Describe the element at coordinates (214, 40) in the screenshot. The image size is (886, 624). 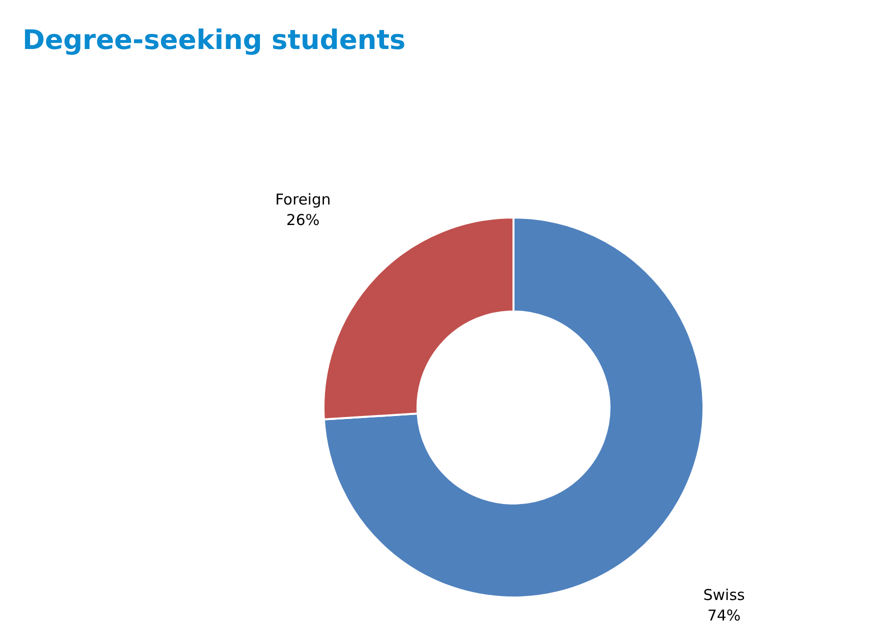
I see `chart-title: Degree-seeking students` at that location.